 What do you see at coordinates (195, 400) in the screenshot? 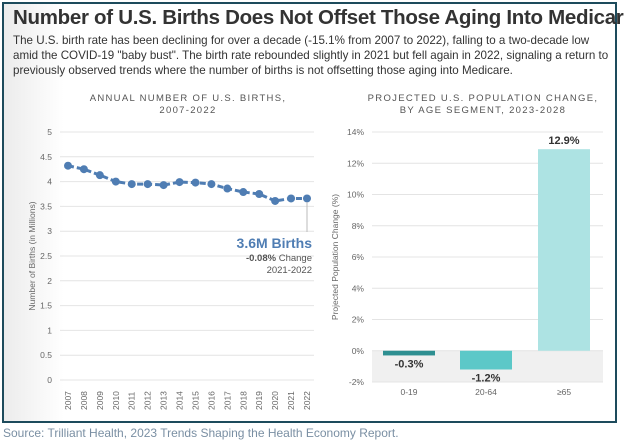
I see `x-tick-label: 2015` at bounding box center [195, 400].